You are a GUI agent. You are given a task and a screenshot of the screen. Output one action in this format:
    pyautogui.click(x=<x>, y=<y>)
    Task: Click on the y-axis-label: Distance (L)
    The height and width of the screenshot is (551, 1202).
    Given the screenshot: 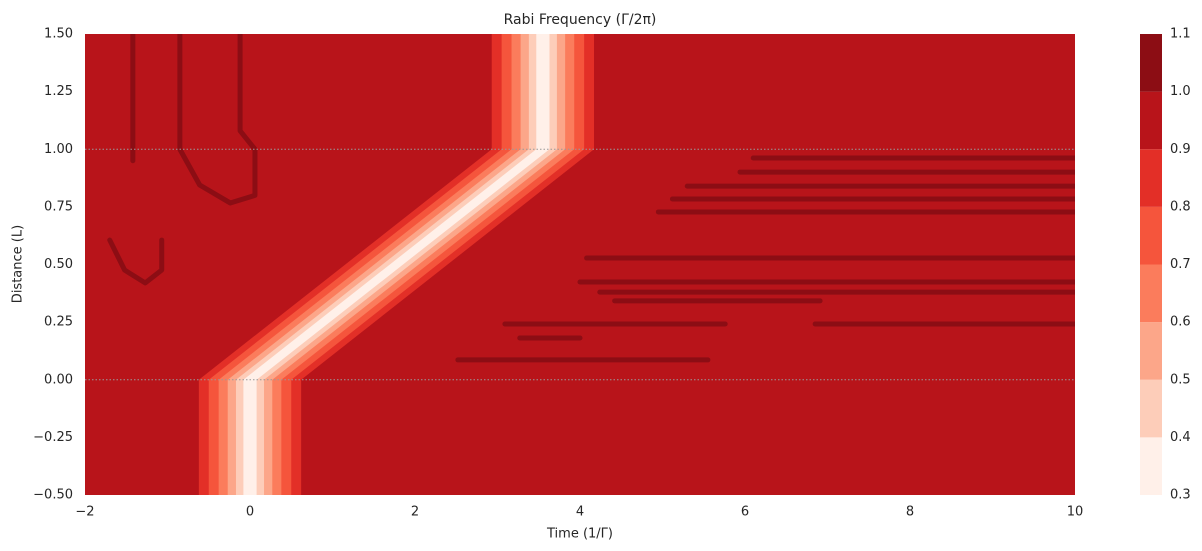 What is the action you would take?
    pyautogui.click(x=18, y=264)
    